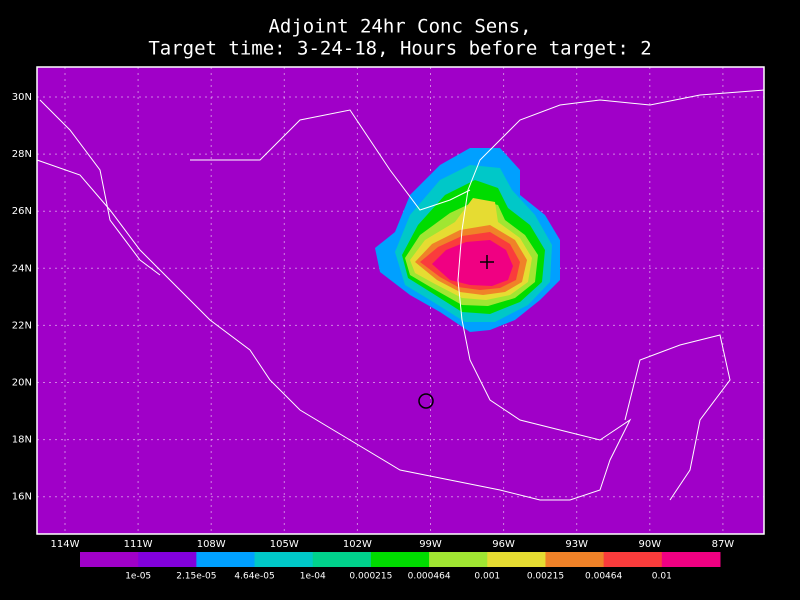 This screenshot has height=600, width=800. Describe the element at coordinates (357, 544) in the screenshot. I see `lon-label: 102W` at that location.